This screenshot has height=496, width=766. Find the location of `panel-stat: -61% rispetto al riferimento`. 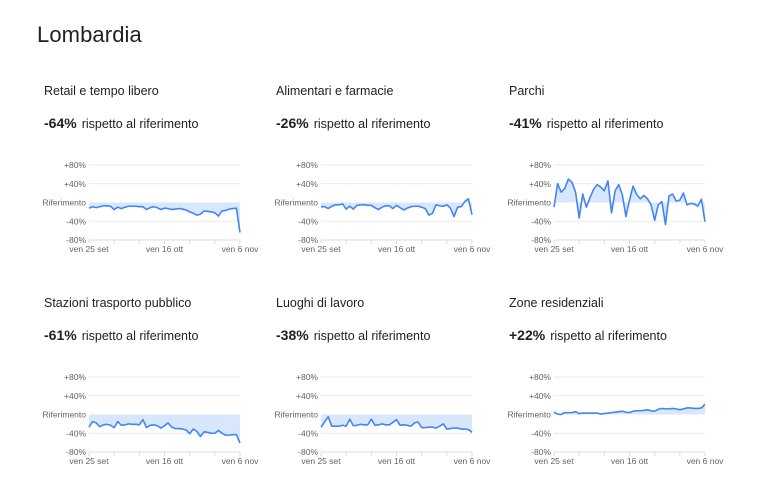

panel-stat: -61% rispetto al riferimento is located at coordinates (121, 336).